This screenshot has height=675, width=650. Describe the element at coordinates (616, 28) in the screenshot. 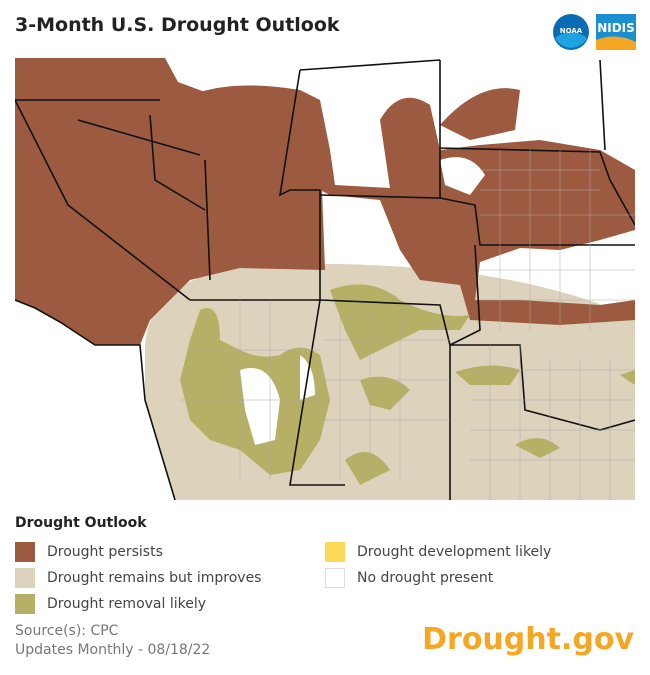

I see `nidis-text: NIDIS` at that location.